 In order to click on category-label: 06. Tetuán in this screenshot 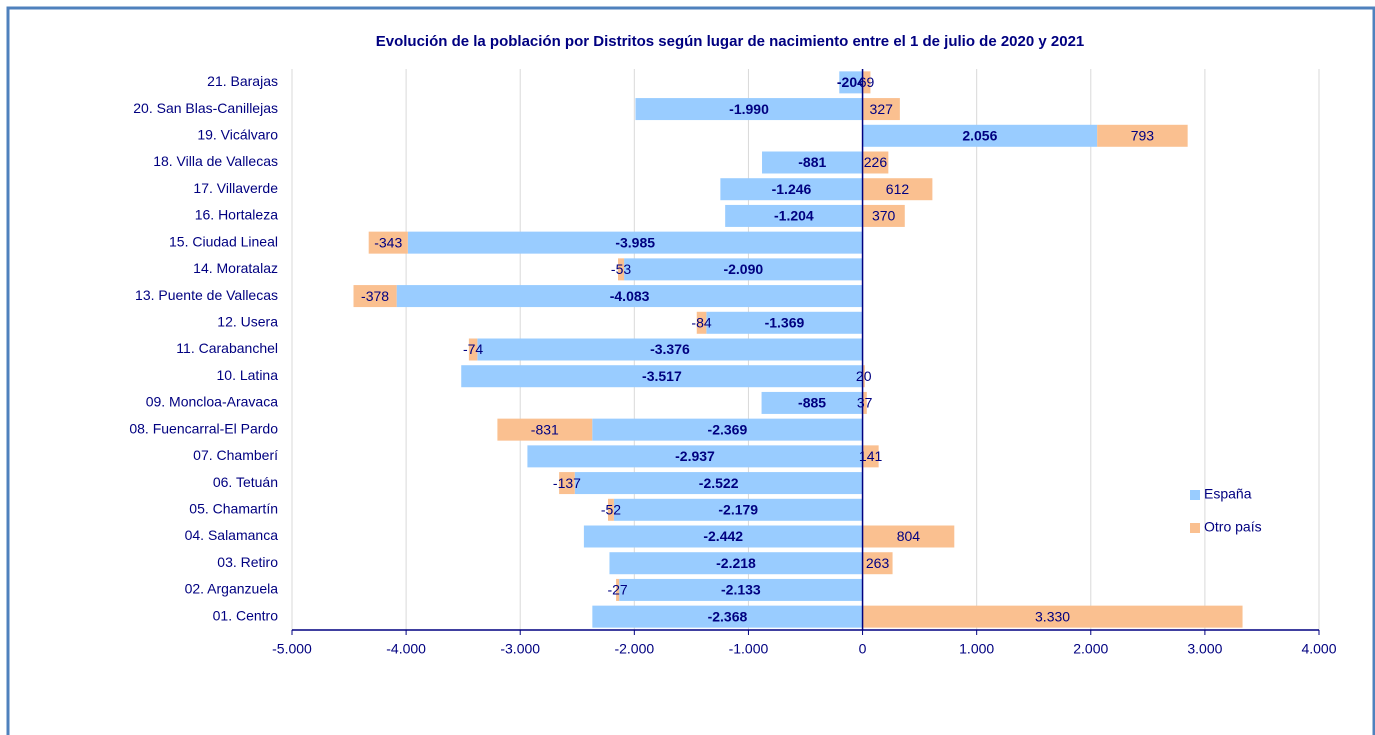, I will do `click(245, 482)`.